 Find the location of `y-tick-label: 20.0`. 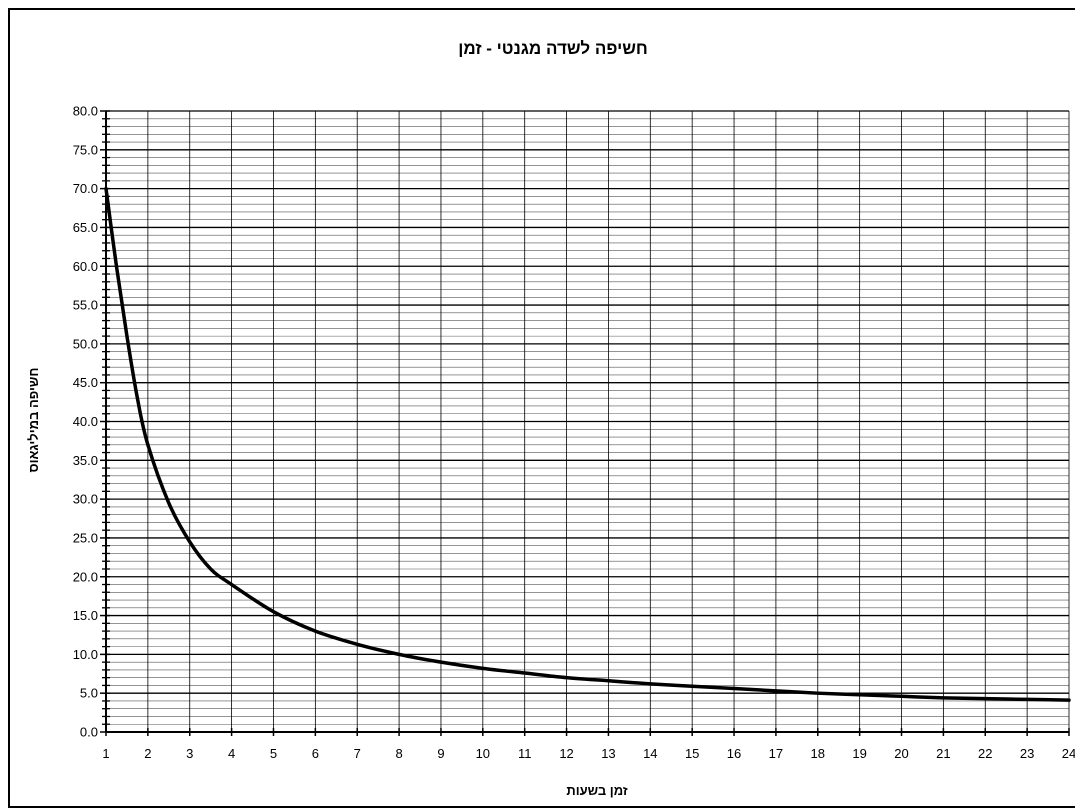

y-tick-label: 20.0 is located at coordinates (85, 576).